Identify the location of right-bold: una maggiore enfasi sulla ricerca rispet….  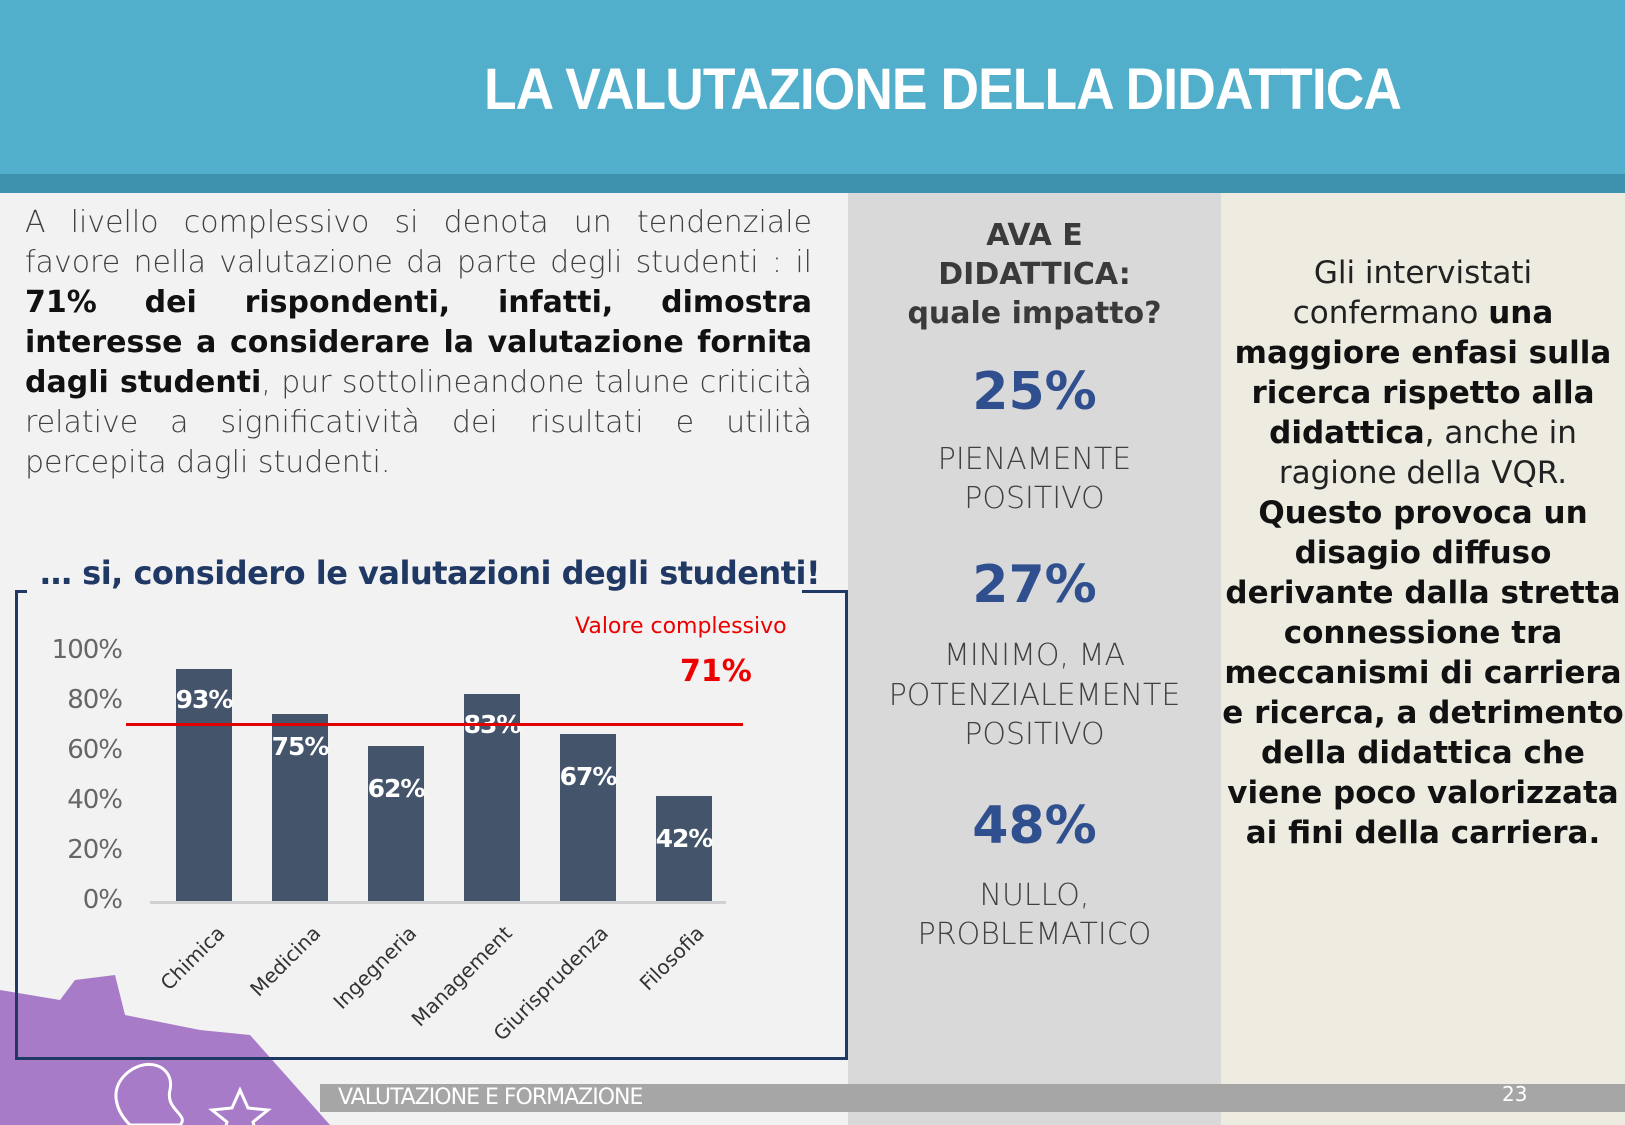
(1423, 373).